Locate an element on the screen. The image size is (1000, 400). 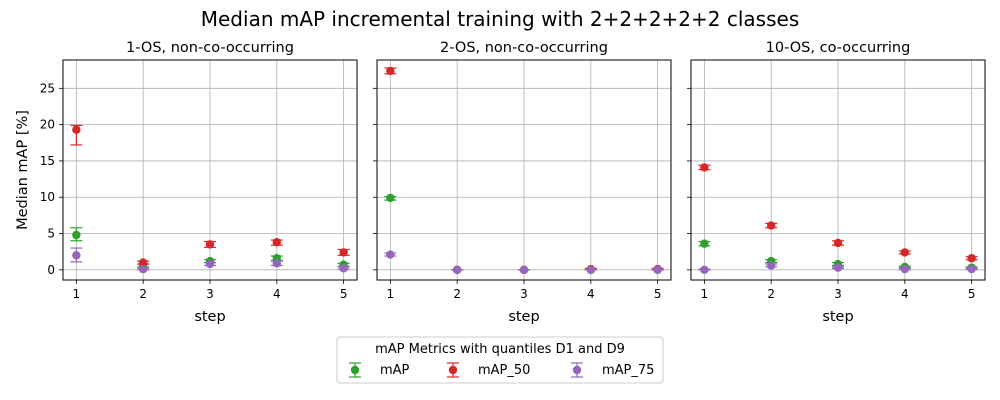
y-tick-label: 10 is located at coordinates (47, 197).